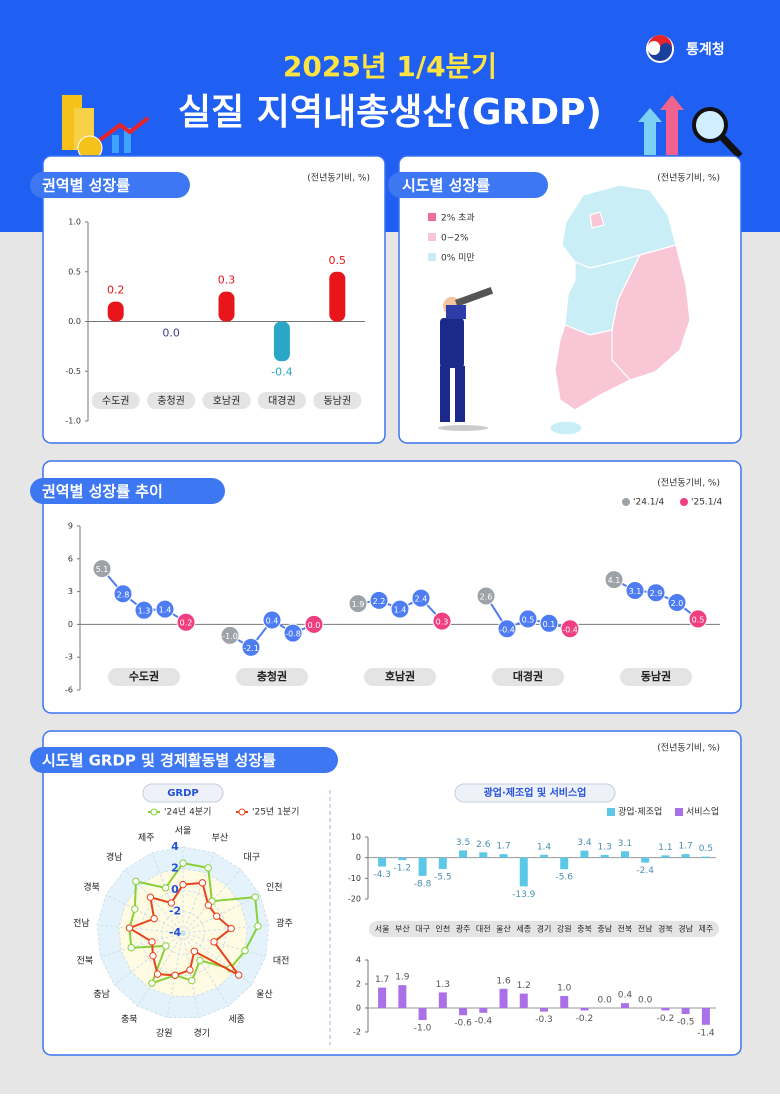 Image resolution: width=780 pixels, height=1098 pixels. Describe the element at coordinates (402, 929) in the screenshot. I see `x-tick-label: 부산` at that location.